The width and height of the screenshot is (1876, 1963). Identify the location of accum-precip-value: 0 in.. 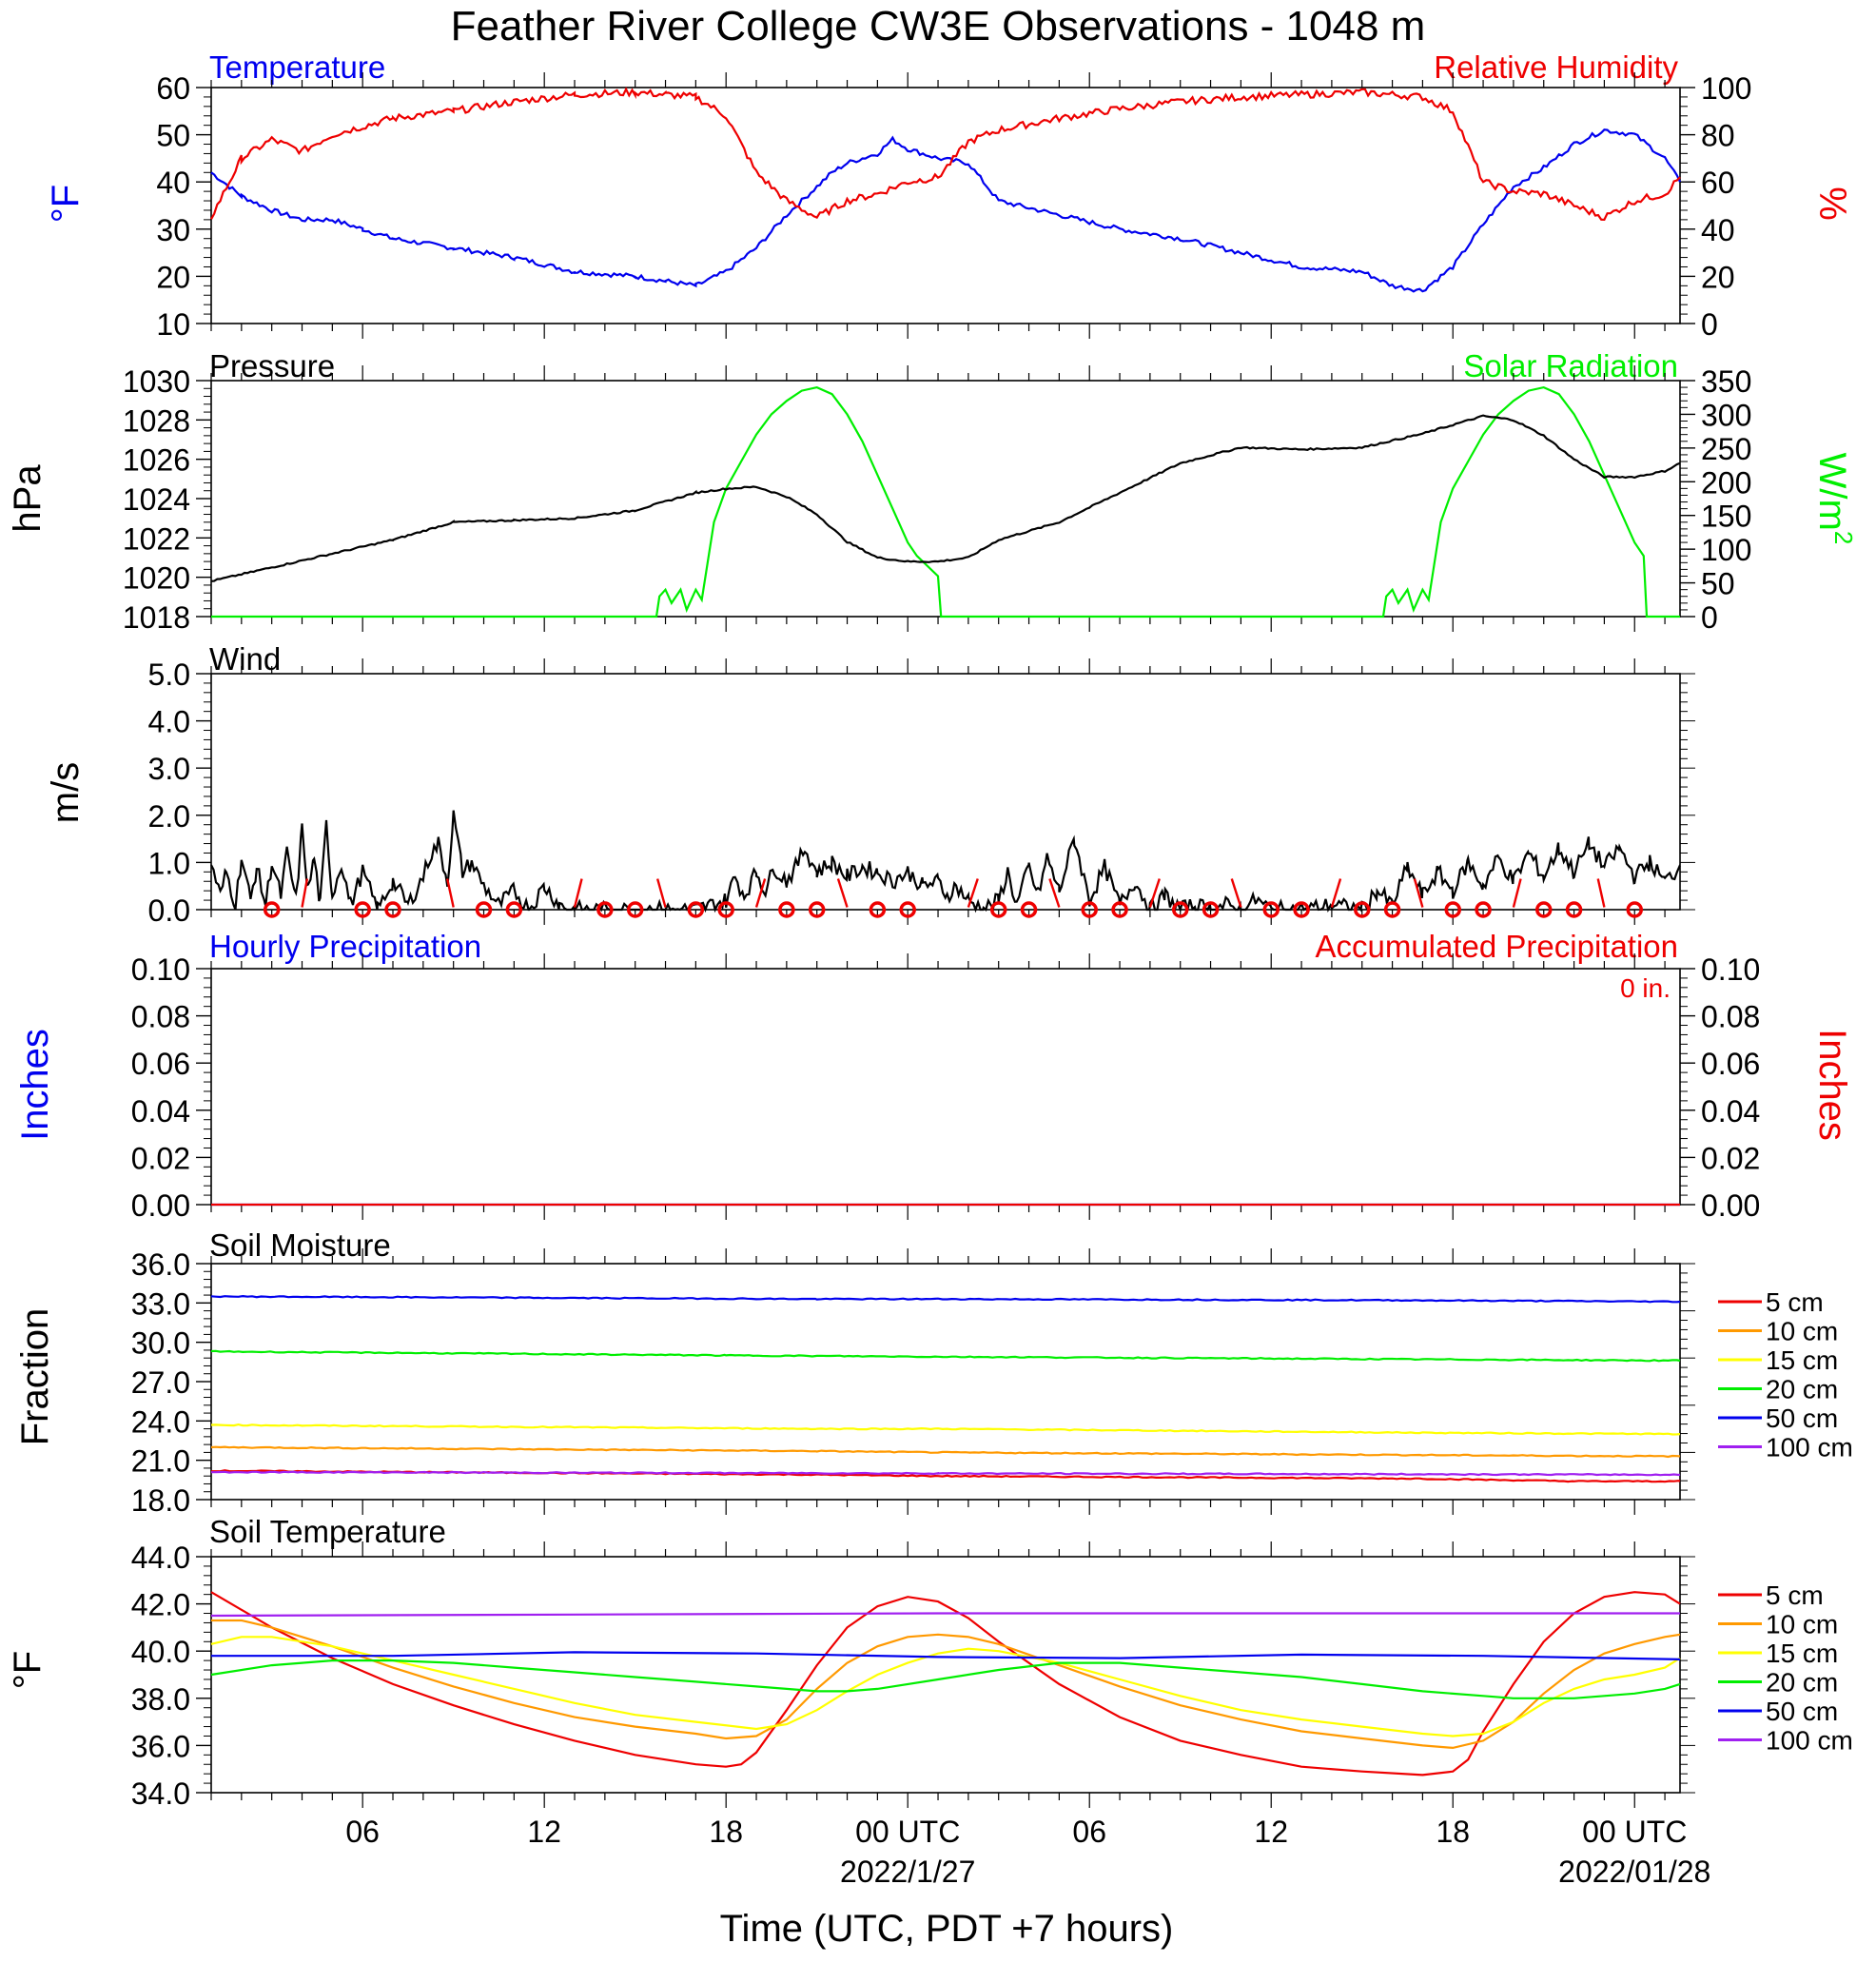
(1645, 988).